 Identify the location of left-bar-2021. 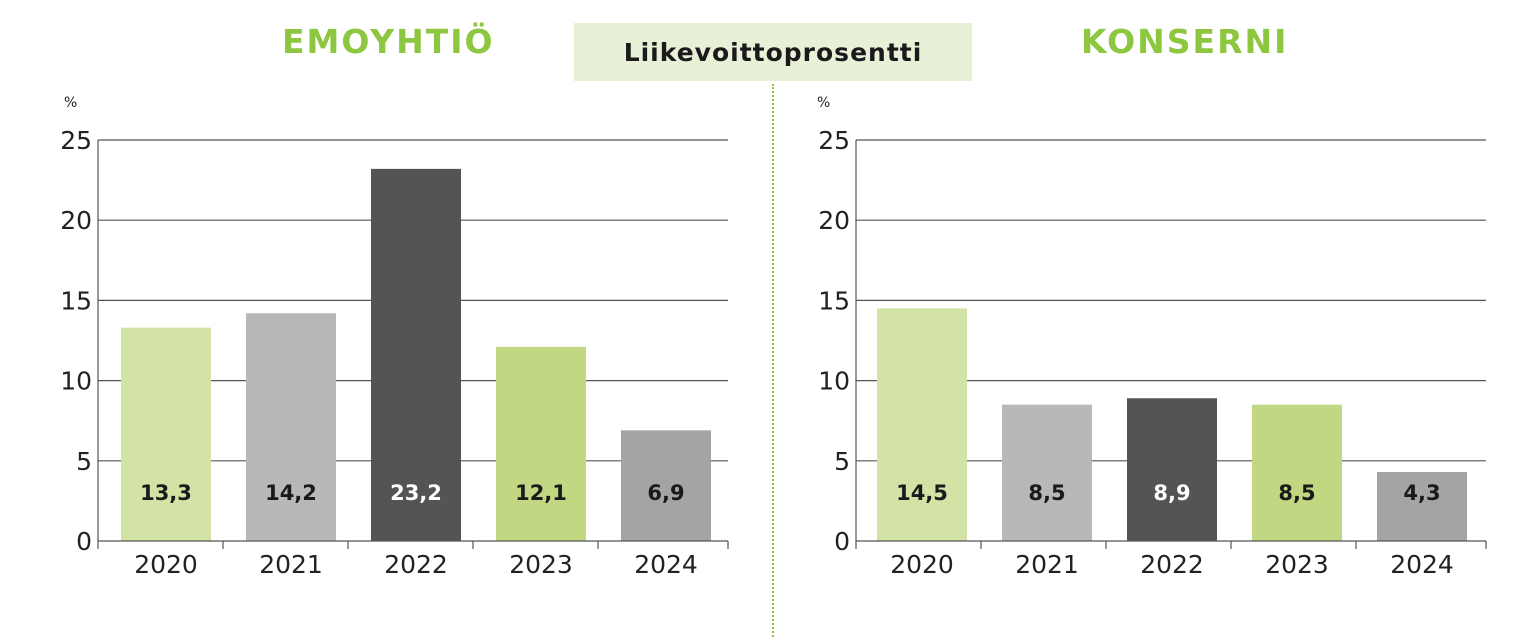
(291, 427).